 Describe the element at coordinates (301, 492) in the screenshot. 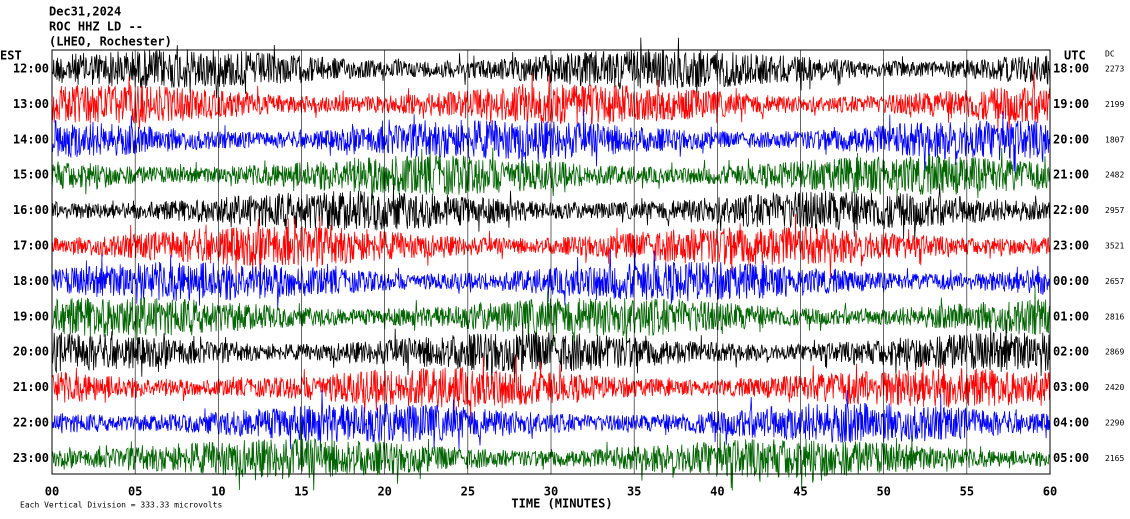

I see `x-tick-label: 15` at that location.